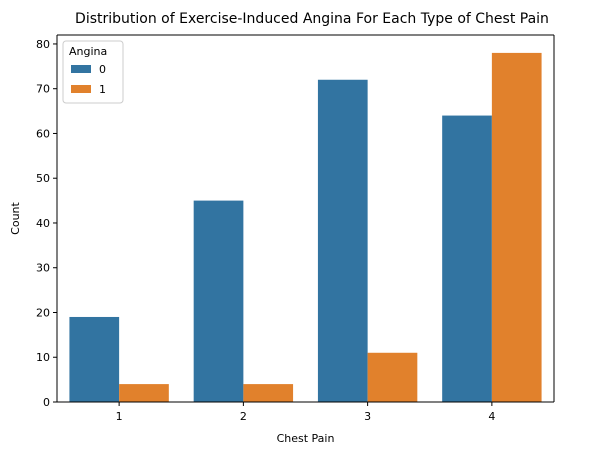 This screenshot has height=455, width=595. What do you see at coordinates (43, 44) in the screenshot?
I see `y-tick-label-80: 80` at bounding box center [43, 44].